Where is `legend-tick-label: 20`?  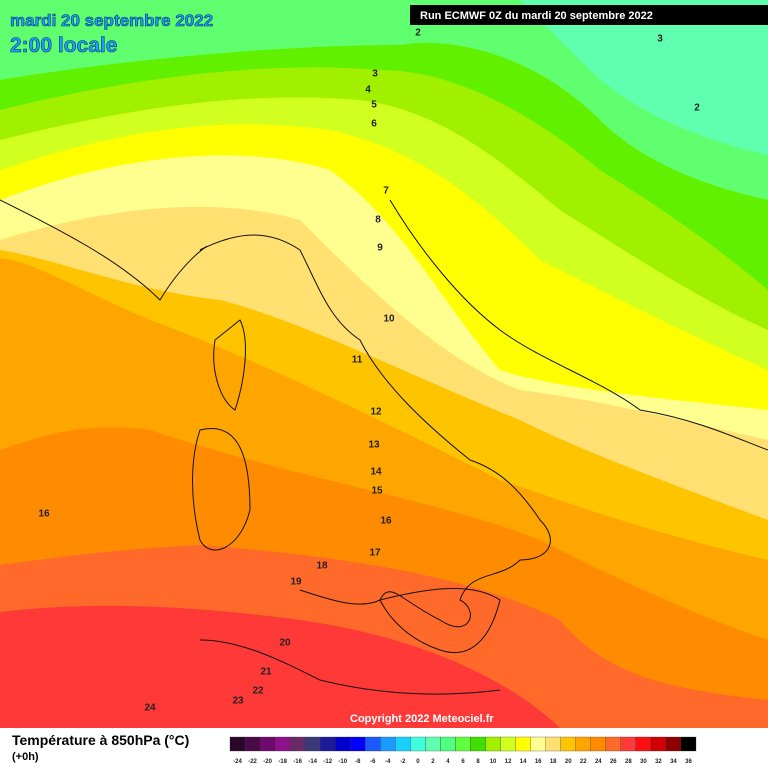 legend-tick-label: 20 is located at coordinates (568, 762).